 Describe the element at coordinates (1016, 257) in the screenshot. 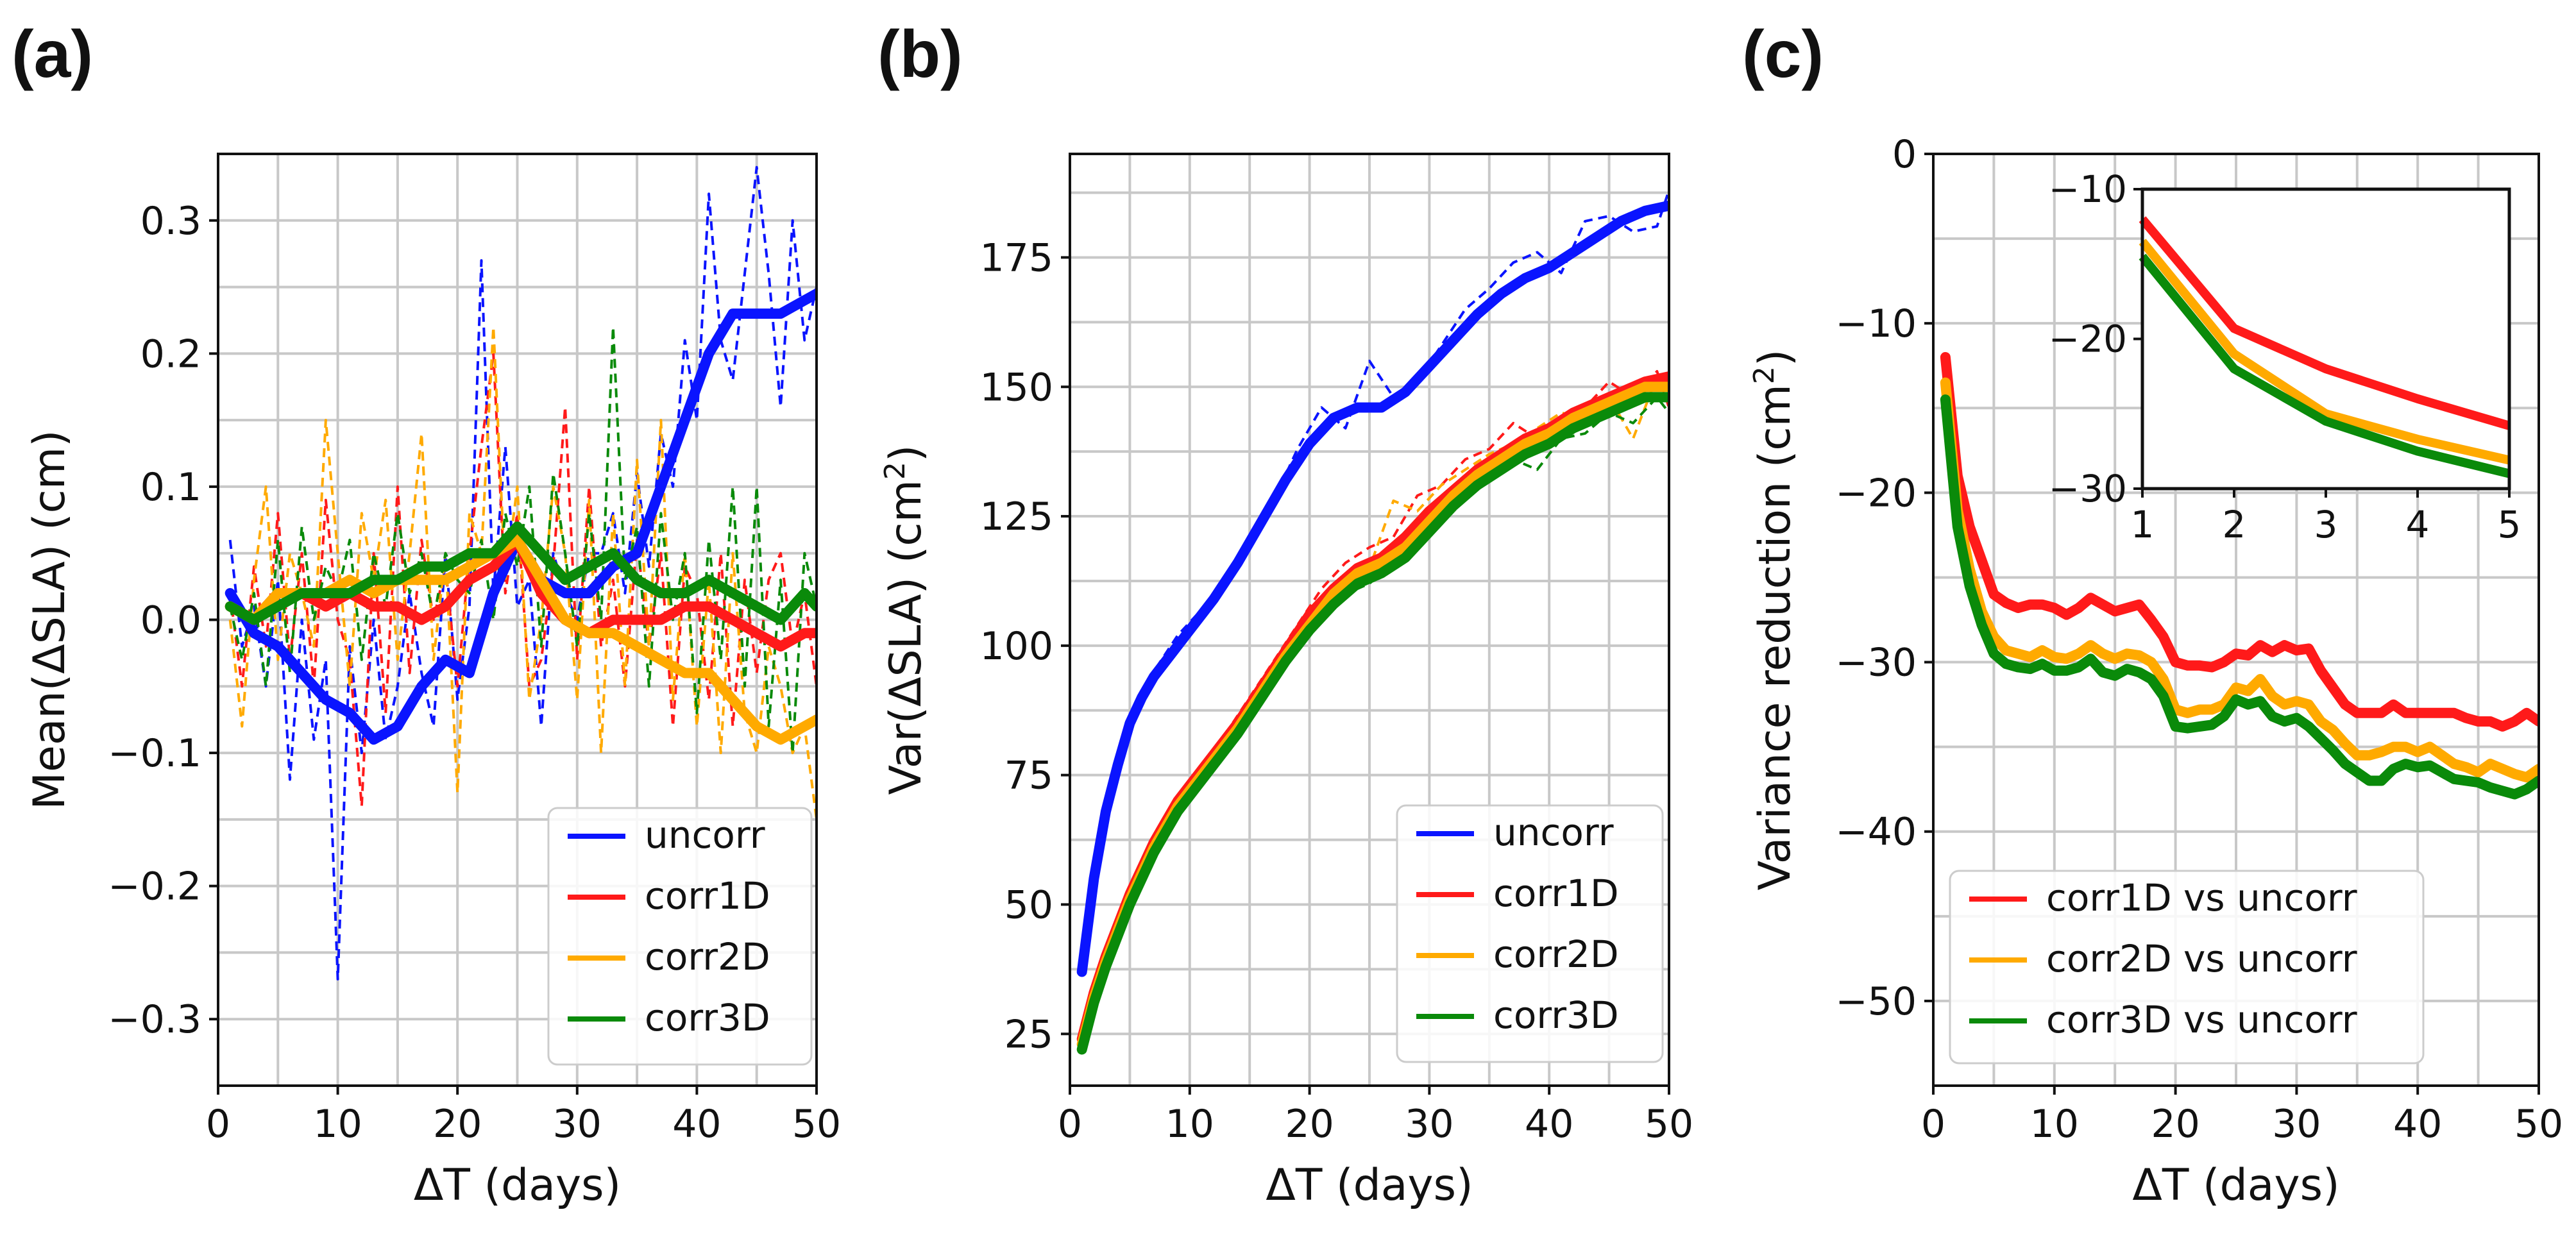

I see `y-tick-label: 175` at that location.